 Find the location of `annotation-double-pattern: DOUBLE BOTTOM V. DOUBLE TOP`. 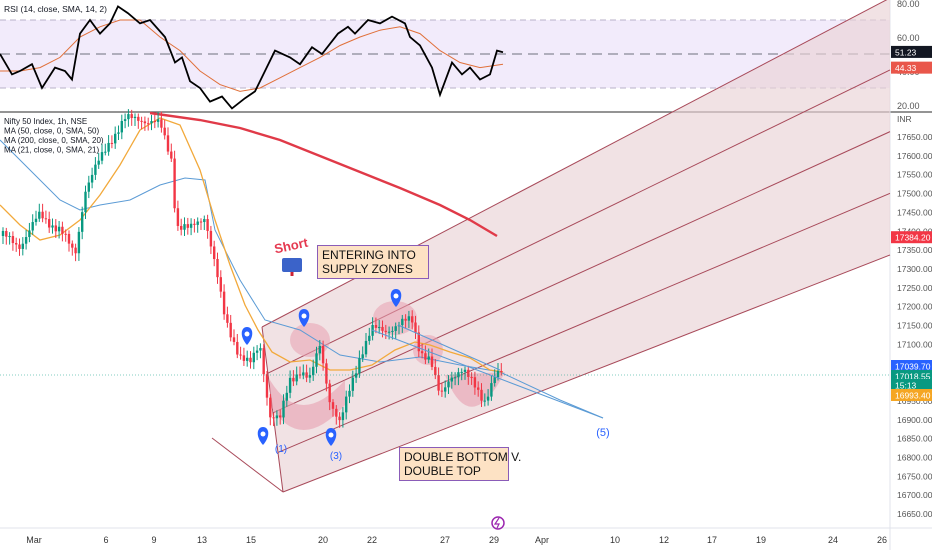

annotation-double-pattern: DOUBLE BOTTOM V. DOUBLE TOP is located at coordinates (460, 464).